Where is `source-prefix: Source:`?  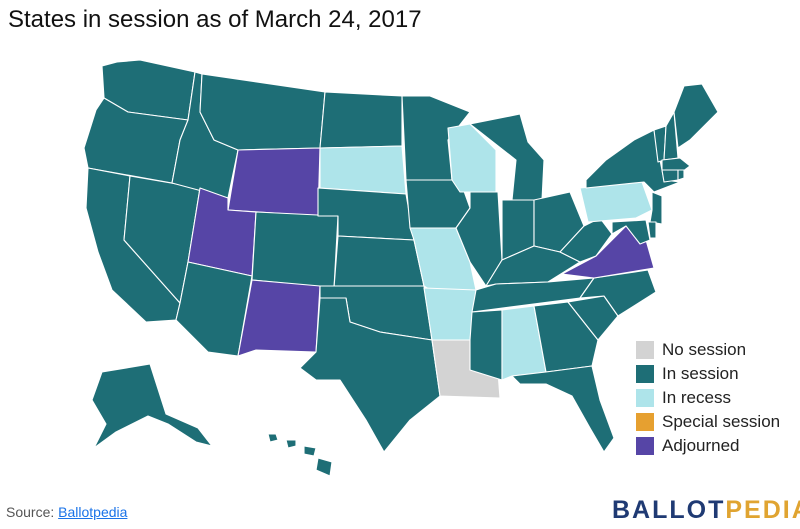
source-prefix: Source: is located at coordinates (32, 512).